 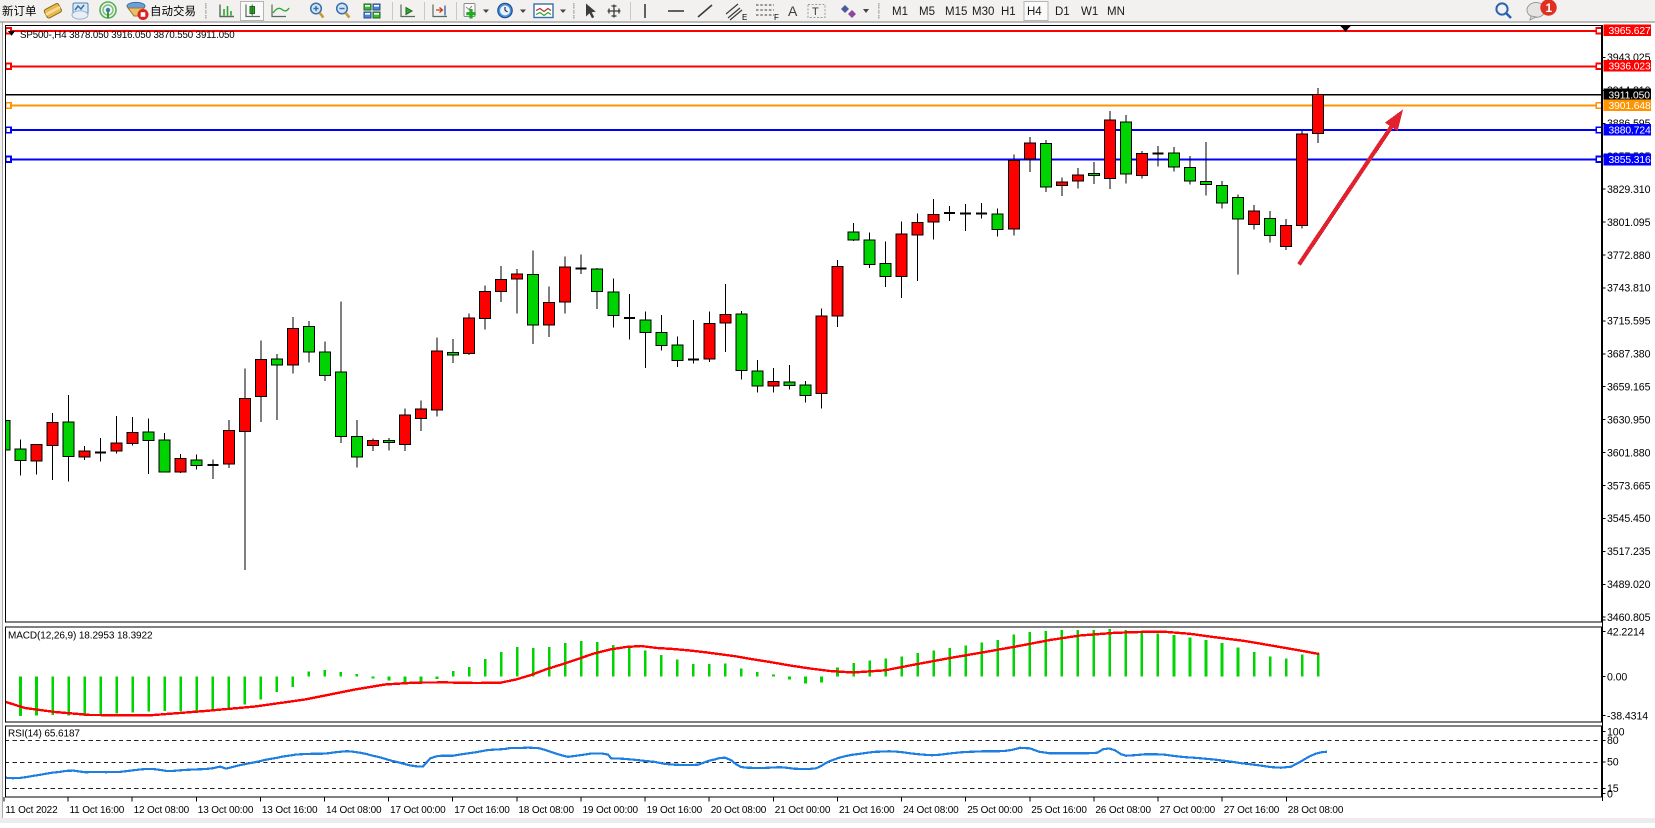 I want to click on svg-text: 100, so click(x=1616, y=732).